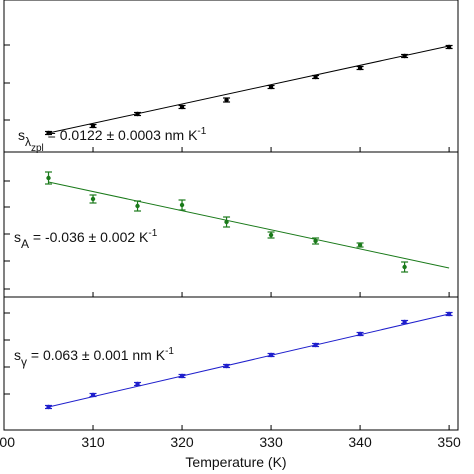 The height and width of the screenshot is (474, 474). I want to click on x-tick-label: 330, so click(271, 442).